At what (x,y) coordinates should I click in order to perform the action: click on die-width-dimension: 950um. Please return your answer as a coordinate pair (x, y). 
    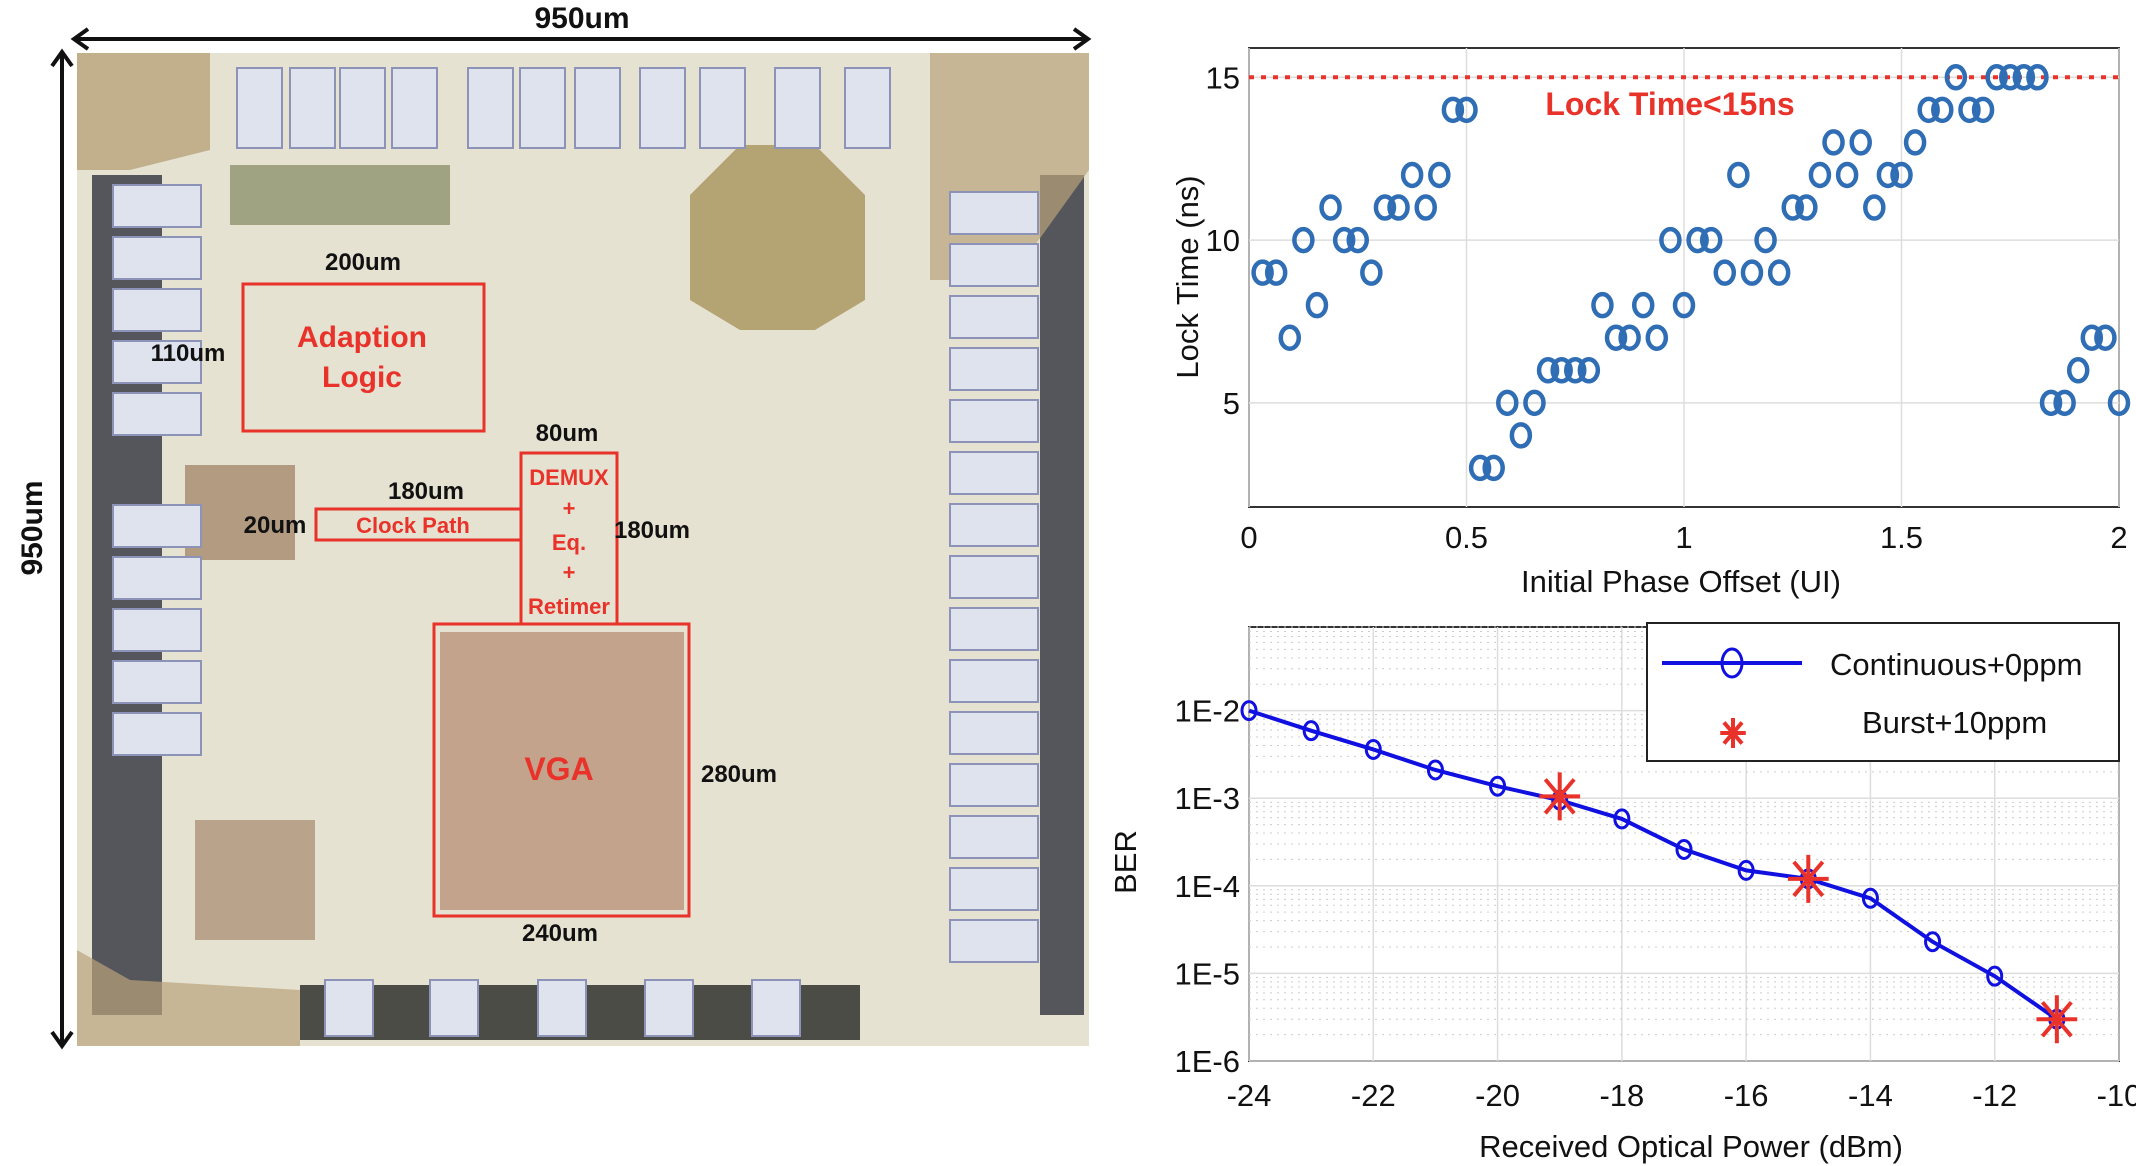
    Looking at the image, I should click on (581, 26).